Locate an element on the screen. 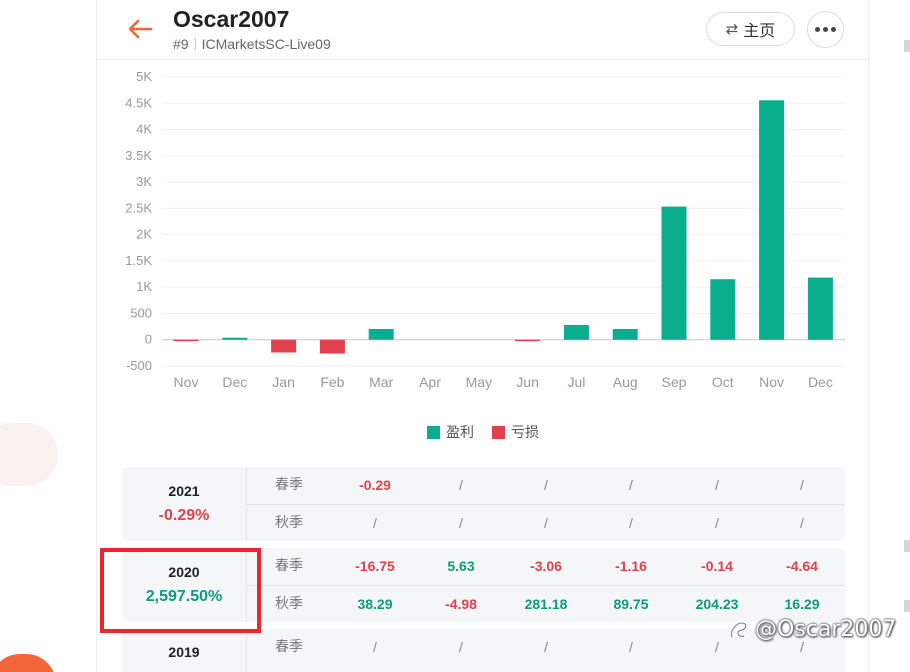 The height and width of the screenshot is (672, 910). season-value: -0.14 is located at coordinates (717, 566).